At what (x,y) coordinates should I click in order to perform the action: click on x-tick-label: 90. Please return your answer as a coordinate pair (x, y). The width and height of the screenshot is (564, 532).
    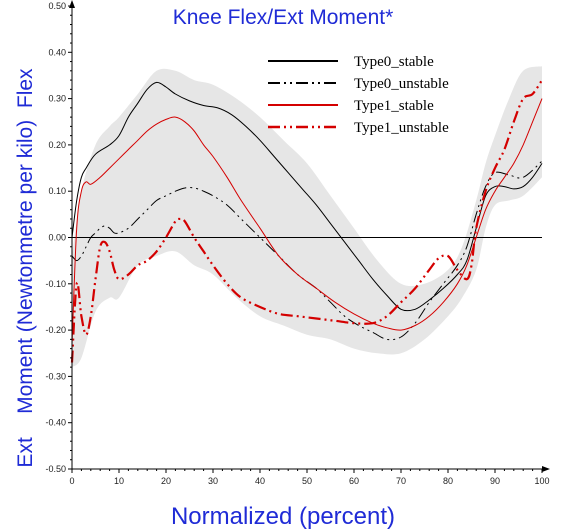
    Looking at the image, I should click on (495, 481).